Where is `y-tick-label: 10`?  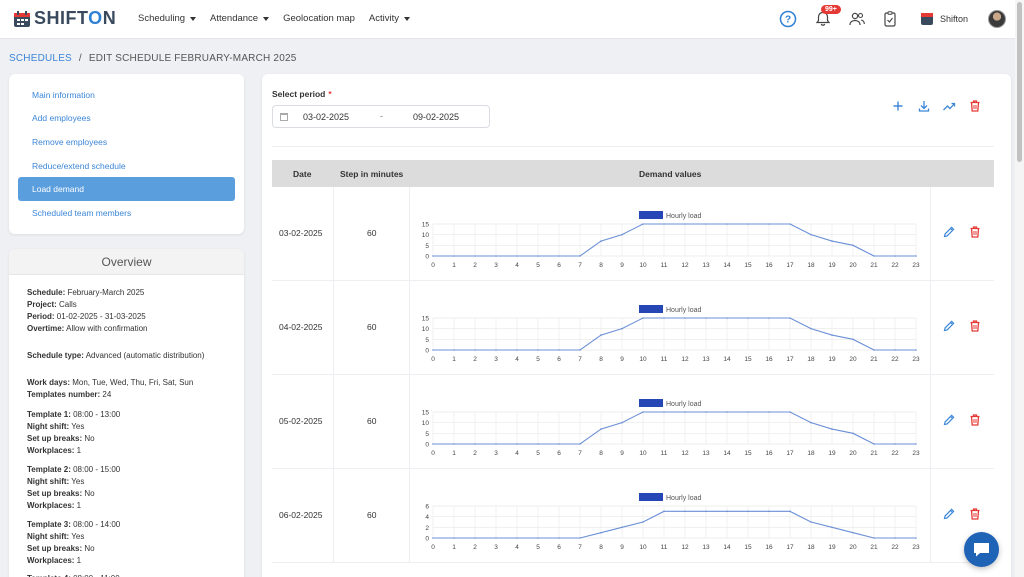 y-tick-label: 10 is located at coordinates (426, 423).